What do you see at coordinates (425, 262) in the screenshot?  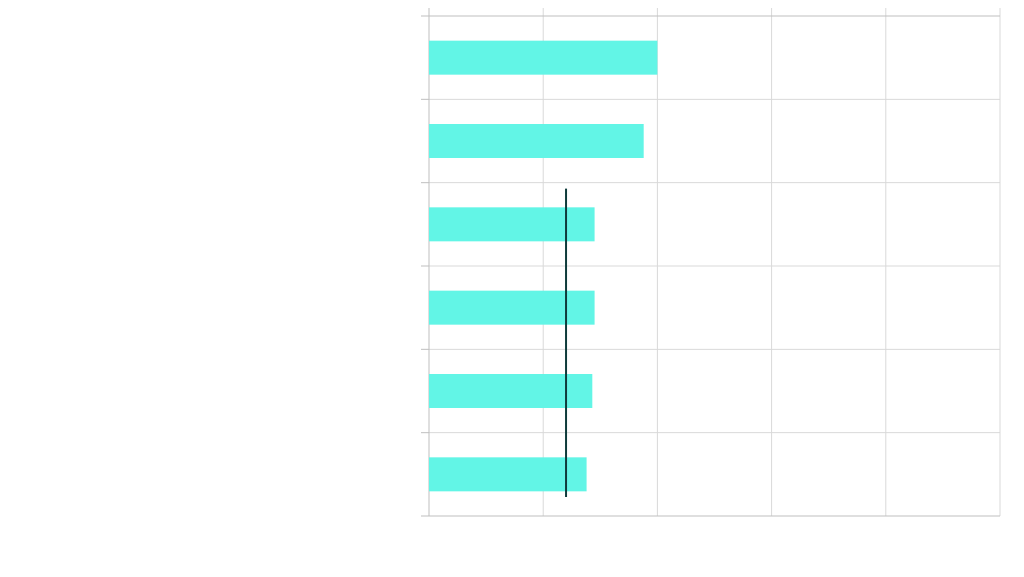 I see `axis-layer` at bounding box center [425, 262].